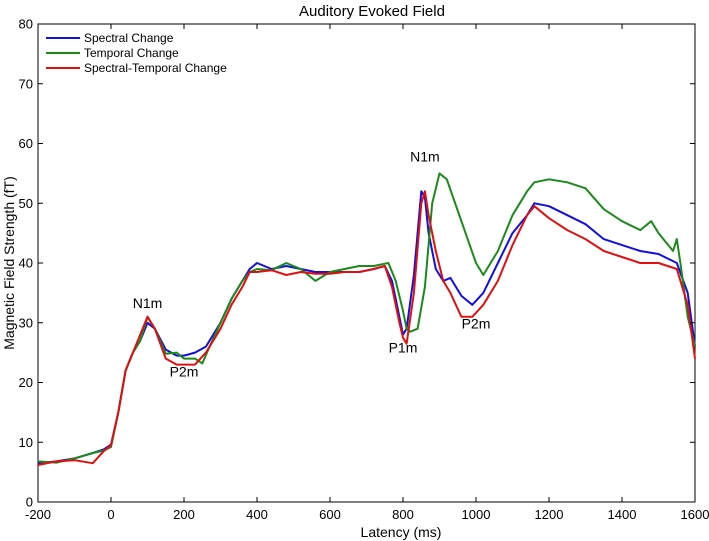 This screenshot has width=709, height=541. Describe the element at coordinates (549, 514) in the screenshot. I see `x-tick-label: 1200` at that location.